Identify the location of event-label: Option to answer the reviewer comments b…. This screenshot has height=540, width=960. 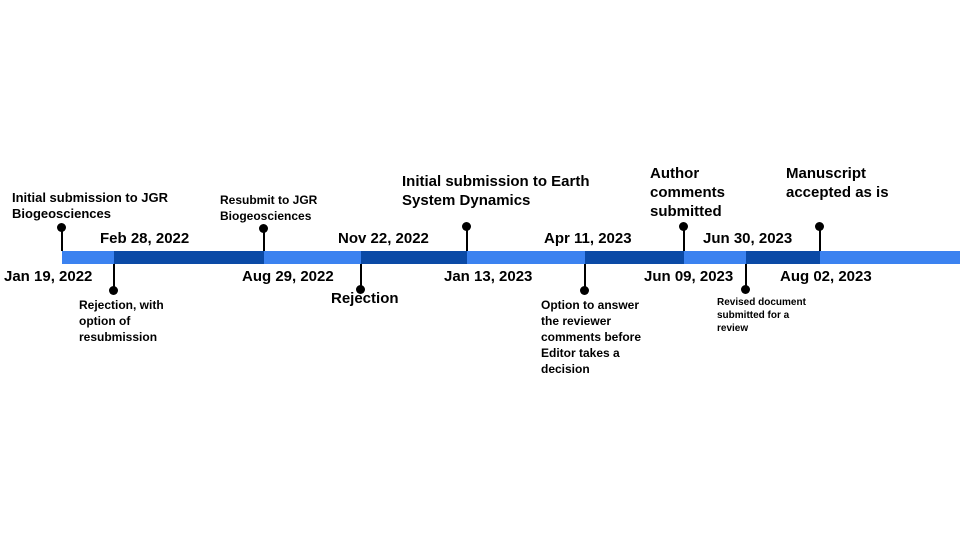
(591, 337).